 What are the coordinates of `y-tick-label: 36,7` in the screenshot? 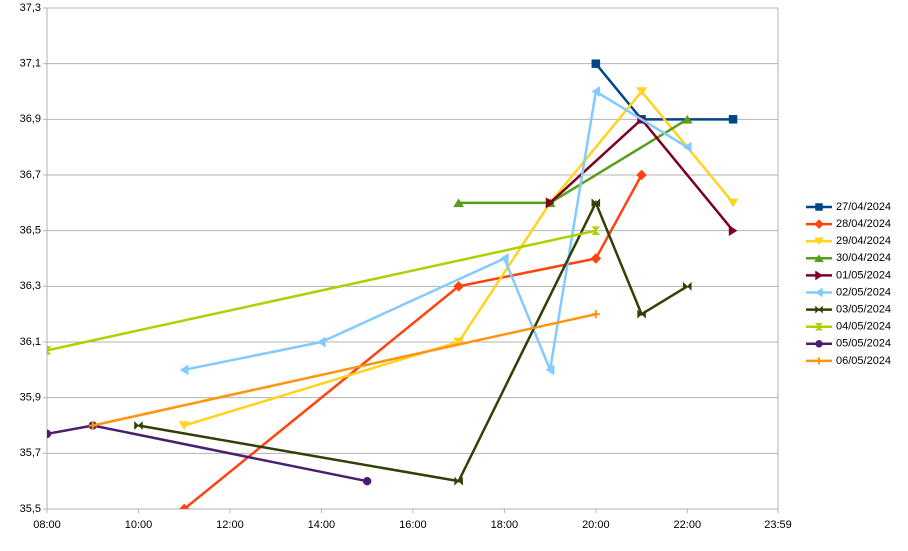 It's located at (30, 175).